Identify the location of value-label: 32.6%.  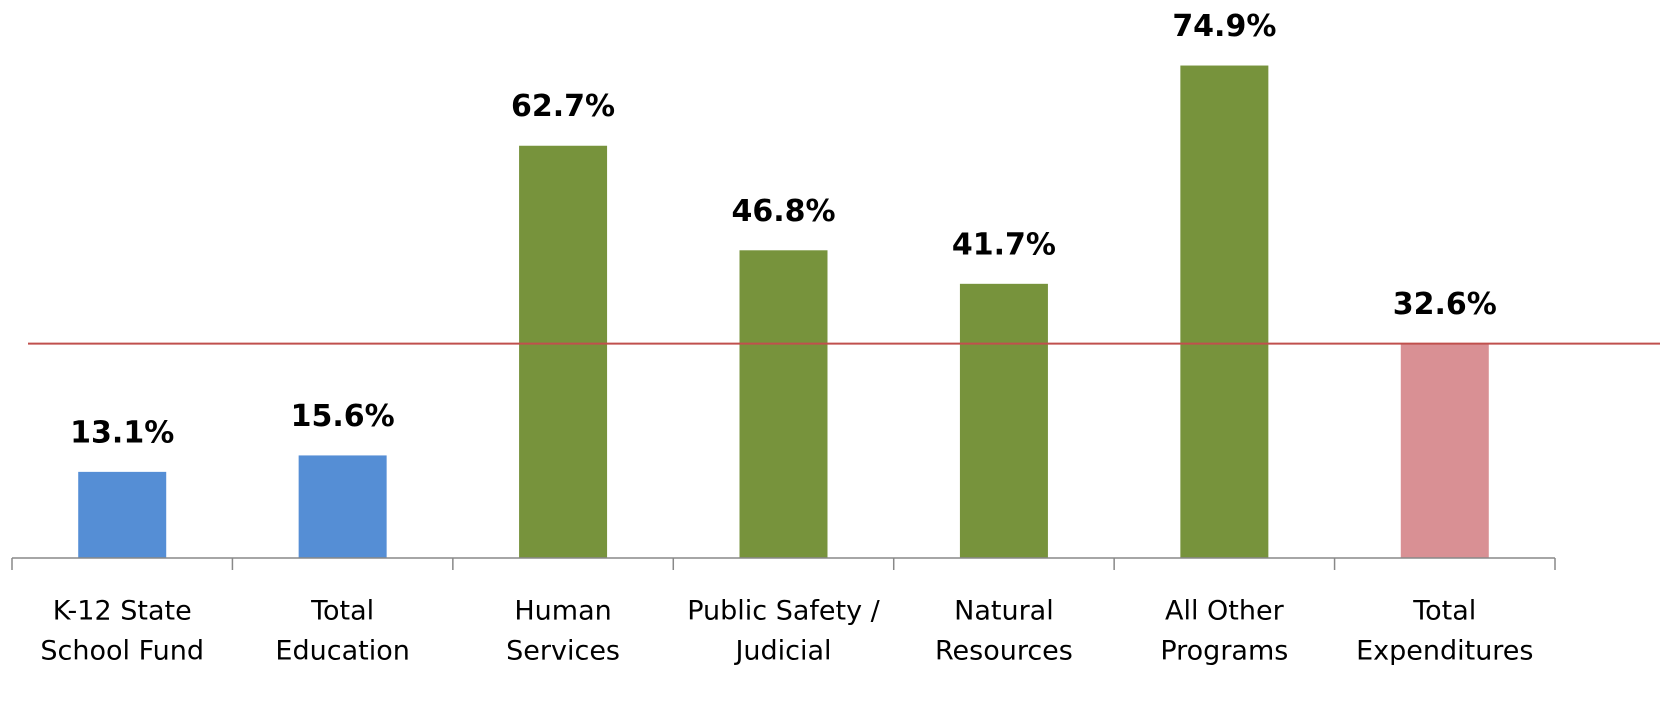
(1445, 304).